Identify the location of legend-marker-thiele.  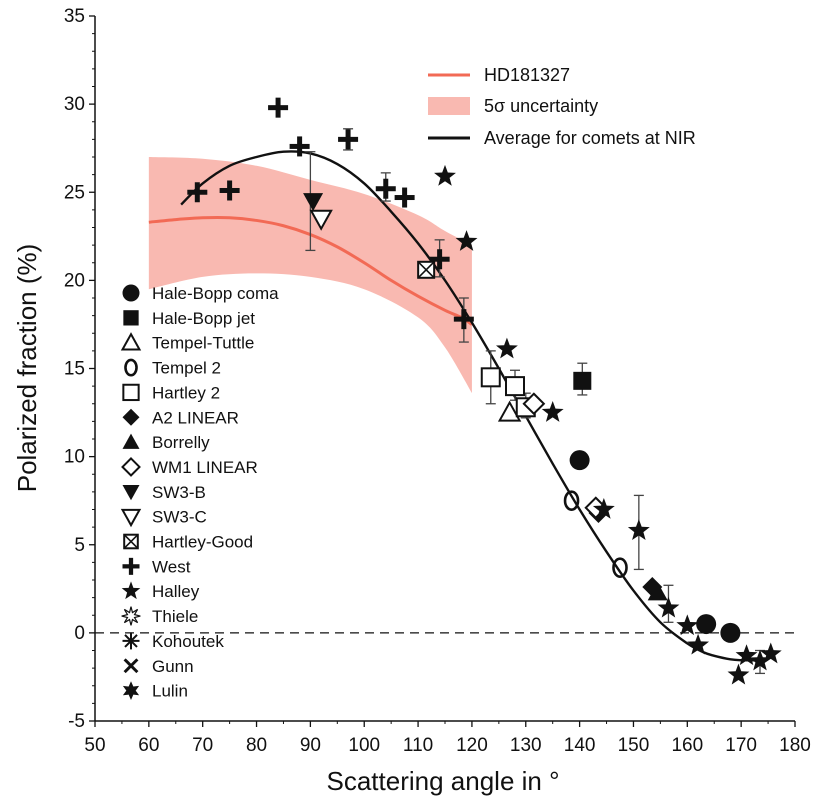
(131, 616).